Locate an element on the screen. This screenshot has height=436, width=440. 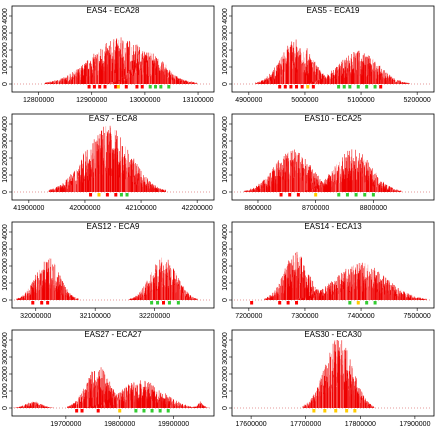
x-tick-label: 13000000 is located at coordinates (144, 100).